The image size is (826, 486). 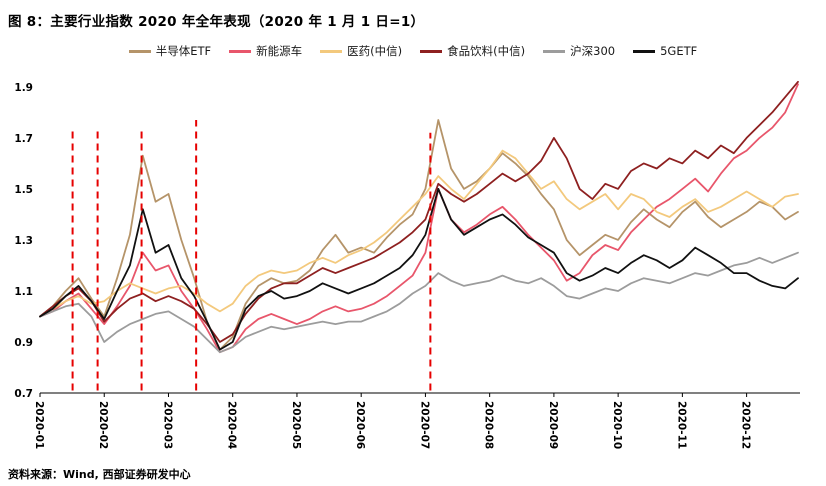 What do you see at coordinates (23, 394) in the screenshot?
I see `y-axis-tick-label: 0.7` at bounding box center [23, 394].